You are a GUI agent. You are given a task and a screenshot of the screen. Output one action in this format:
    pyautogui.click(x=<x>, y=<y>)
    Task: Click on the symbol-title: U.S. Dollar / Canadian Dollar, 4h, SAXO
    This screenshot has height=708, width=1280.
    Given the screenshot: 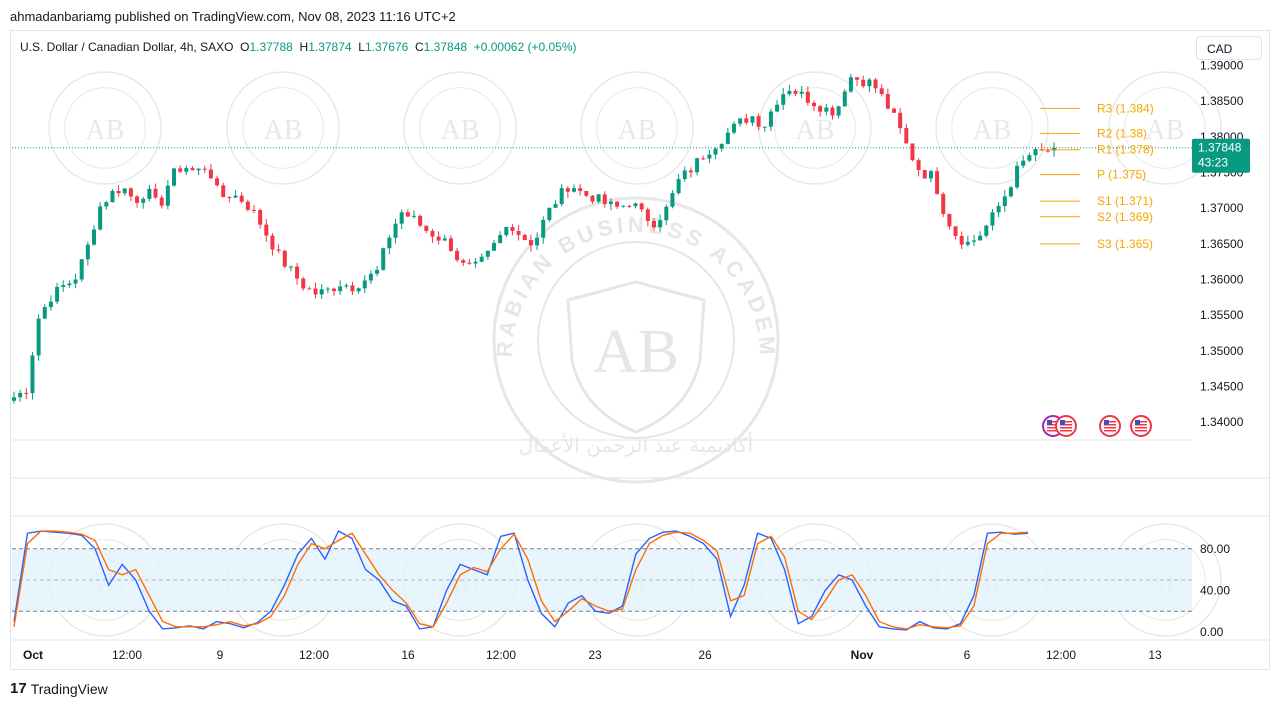 What is the action you would take?
    pyautogui.click(x=127, y=47)
    